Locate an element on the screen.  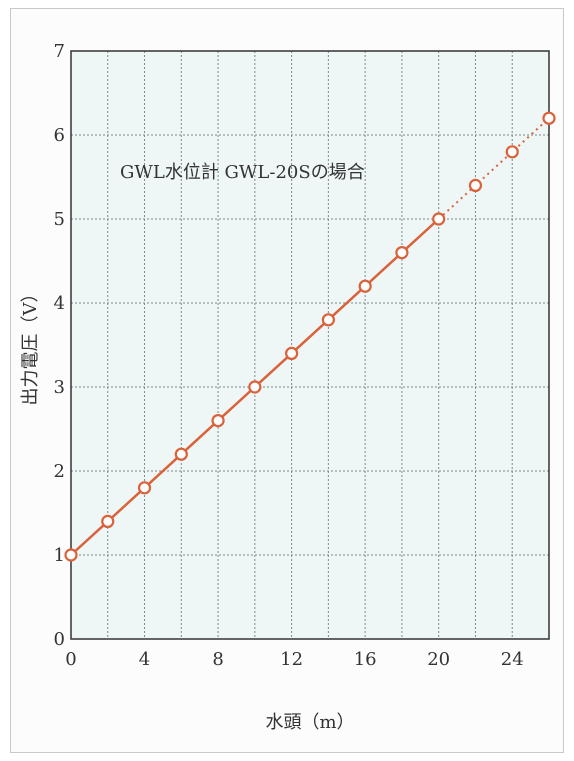
y-tick-label: 4 is located at coordinates (59, 303).